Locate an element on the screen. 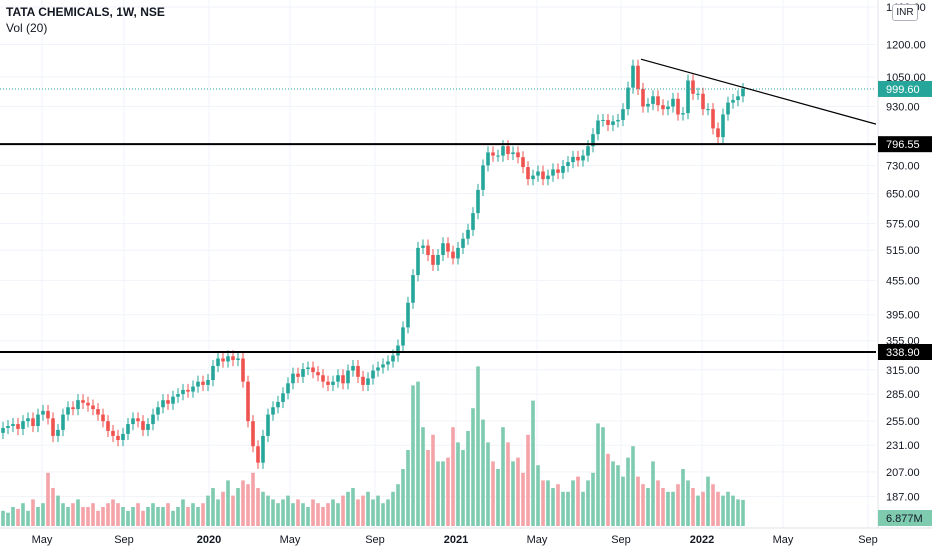 Image resolution: width=932 pixels, height=550 pixels. last-price-tag-bg is located at coordinates (905, 88).